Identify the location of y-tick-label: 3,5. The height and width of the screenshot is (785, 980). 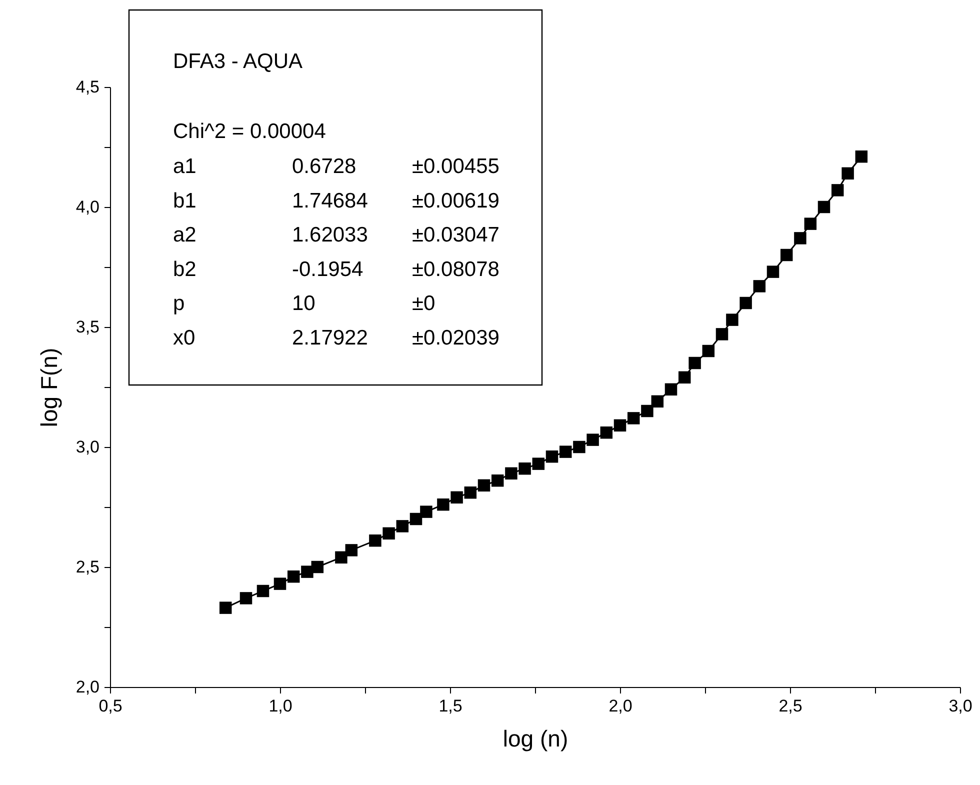
(88, 327).